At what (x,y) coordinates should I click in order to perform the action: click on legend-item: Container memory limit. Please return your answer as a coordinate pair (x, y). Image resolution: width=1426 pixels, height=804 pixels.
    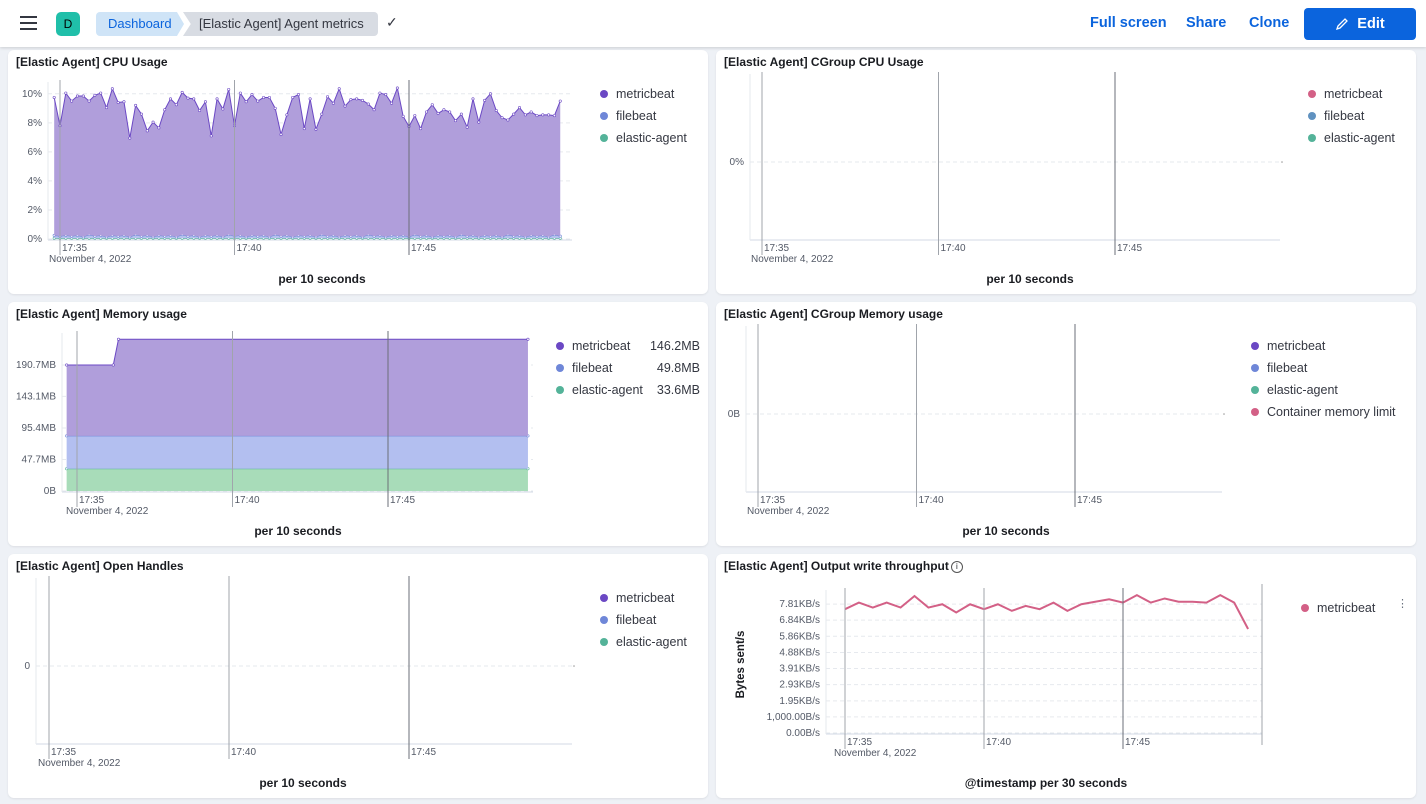
    Looking at the image, I should click on (1331, 412).